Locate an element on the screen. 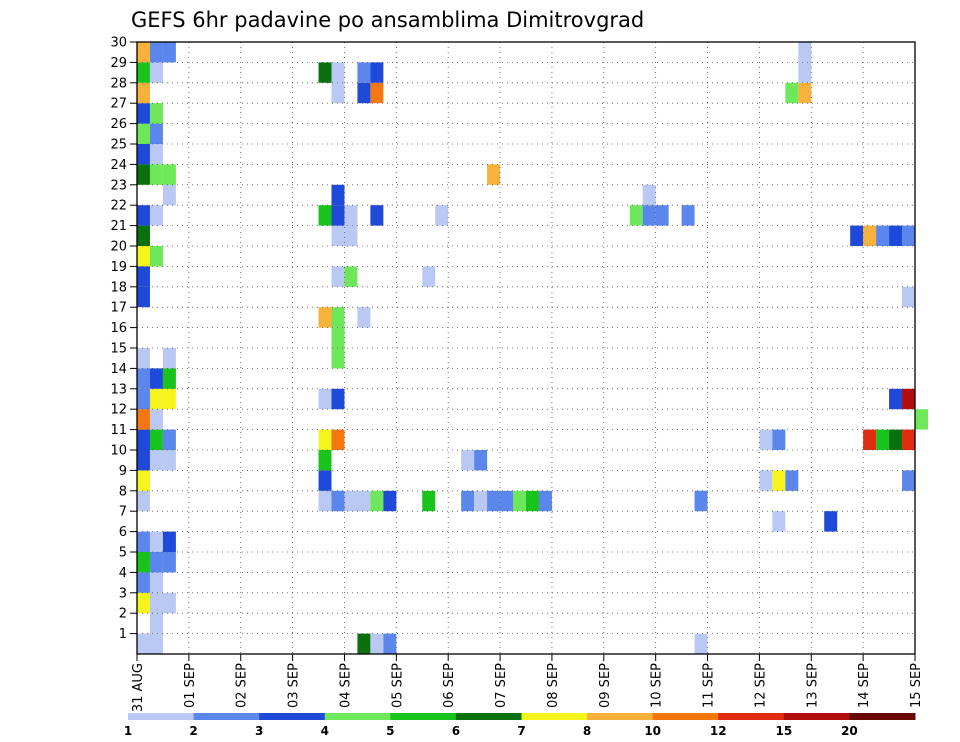 The width and height of the screenshot is (960, 742). colorbar-label: 15 is located at coordinates (783, 731).